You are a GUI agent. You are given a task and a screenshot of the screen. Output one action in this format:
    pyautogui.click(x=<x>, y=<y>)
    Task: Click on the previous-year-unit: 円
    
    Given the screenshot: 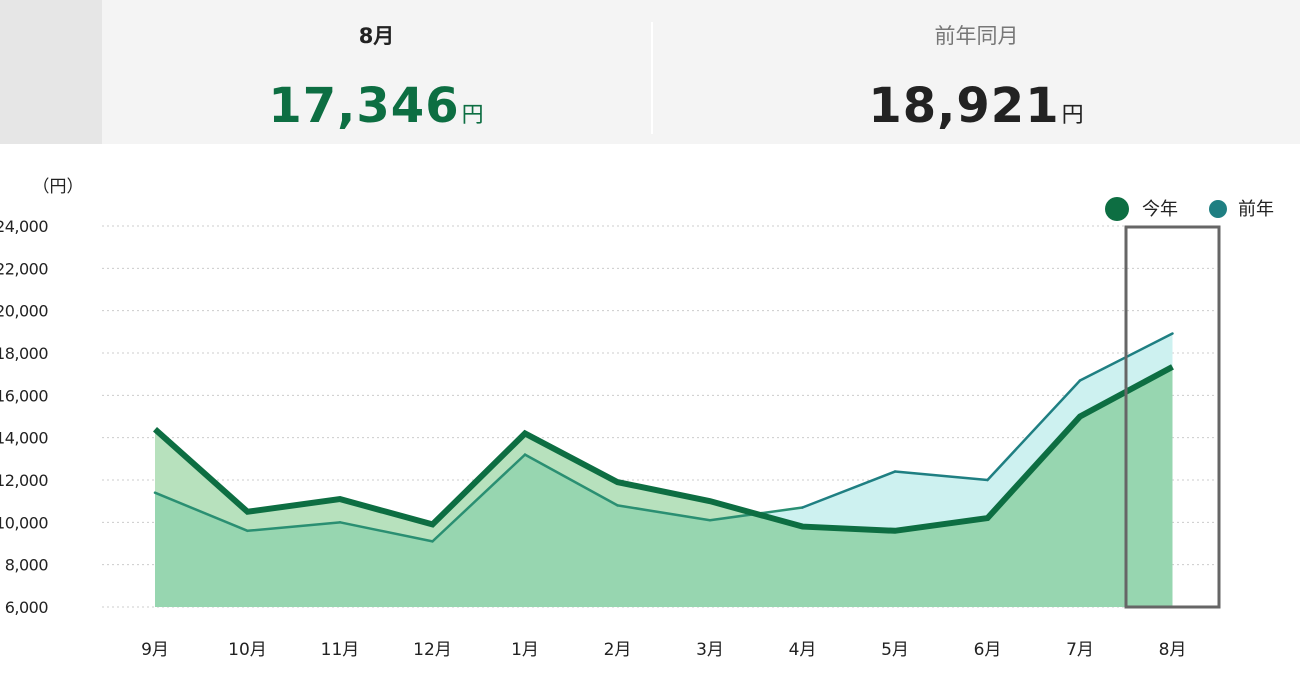 What is the action you would take?
    pyautogui.click(x=1073, y=115)
    